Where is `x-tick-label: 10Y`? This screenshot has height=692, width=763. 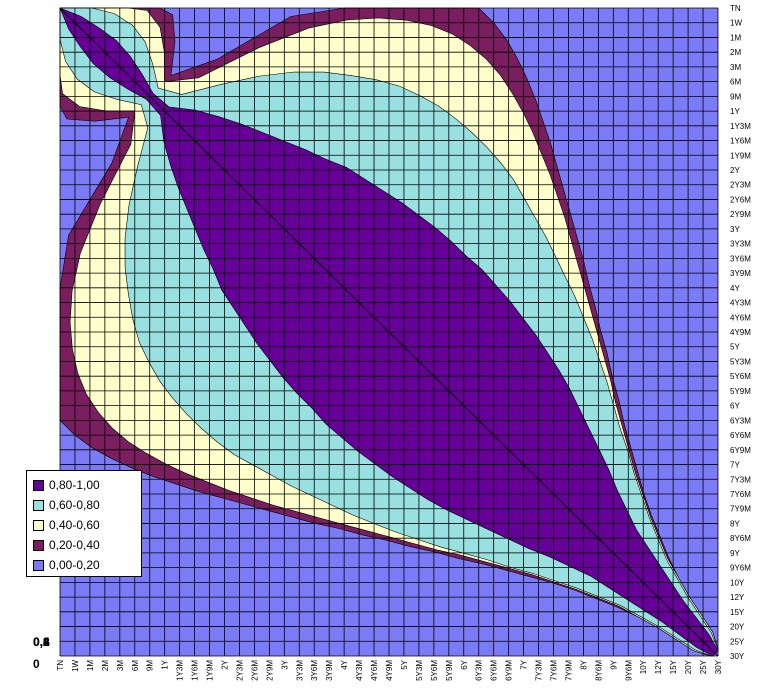 x-tick-label: 10Y is located at coordinates (643, 666).